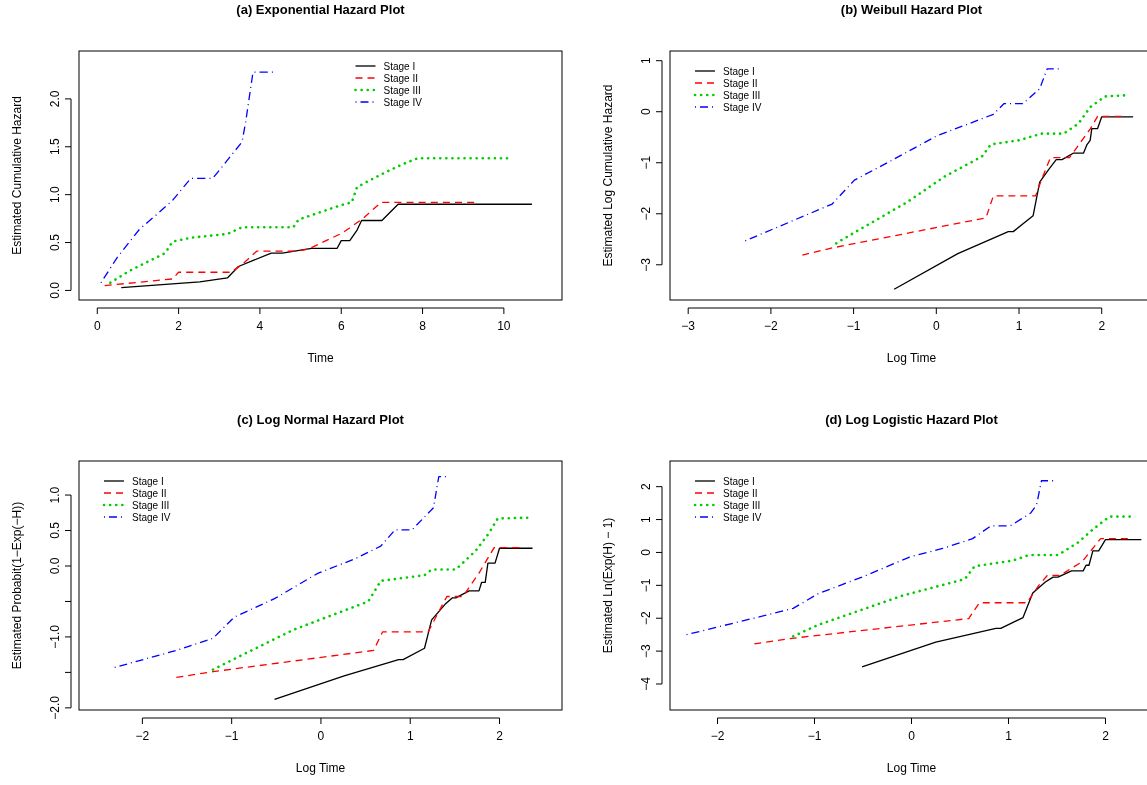 This screenshot has width=1147, height=785. What do you see at coordinates (912, 419) in the screenshot?
I see `chart-title: (d) Log Logistic Hazard Plot` at bounding box center [912, 419].